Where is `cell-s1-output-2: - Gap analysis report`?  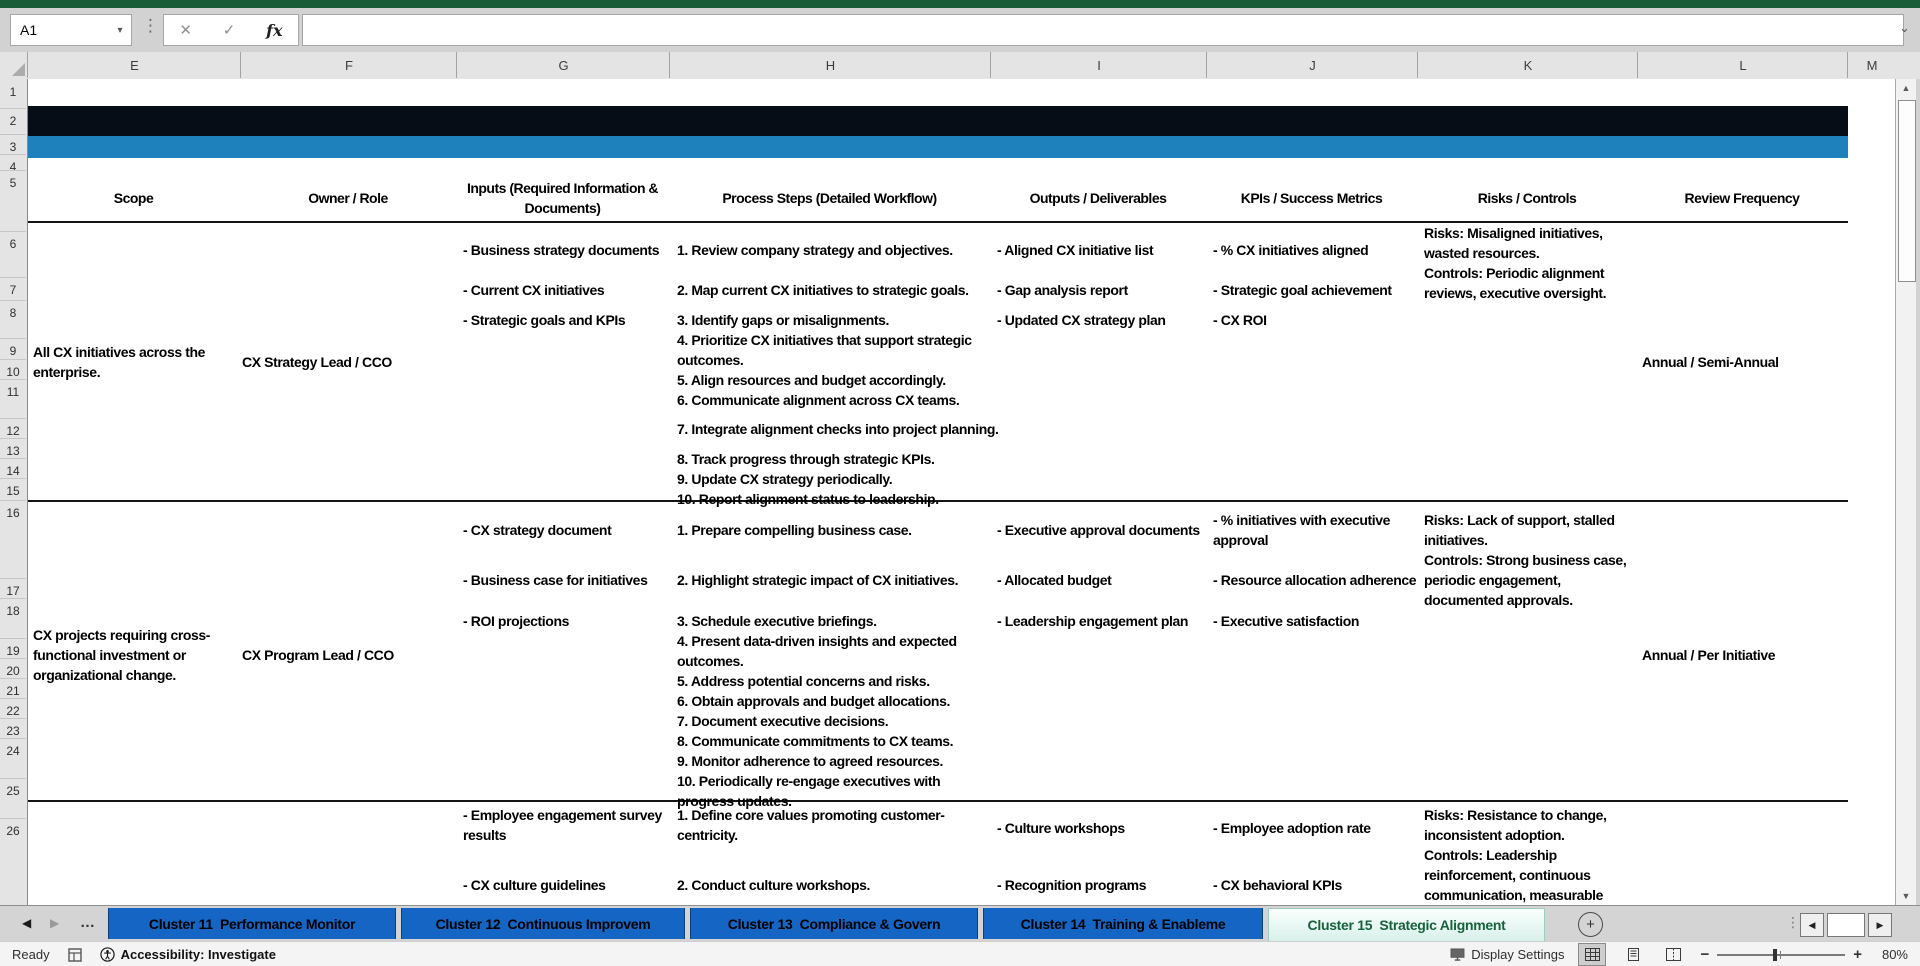 cell-s1-output-2: - Gap analysis report is located at coordinates (1062, 290).